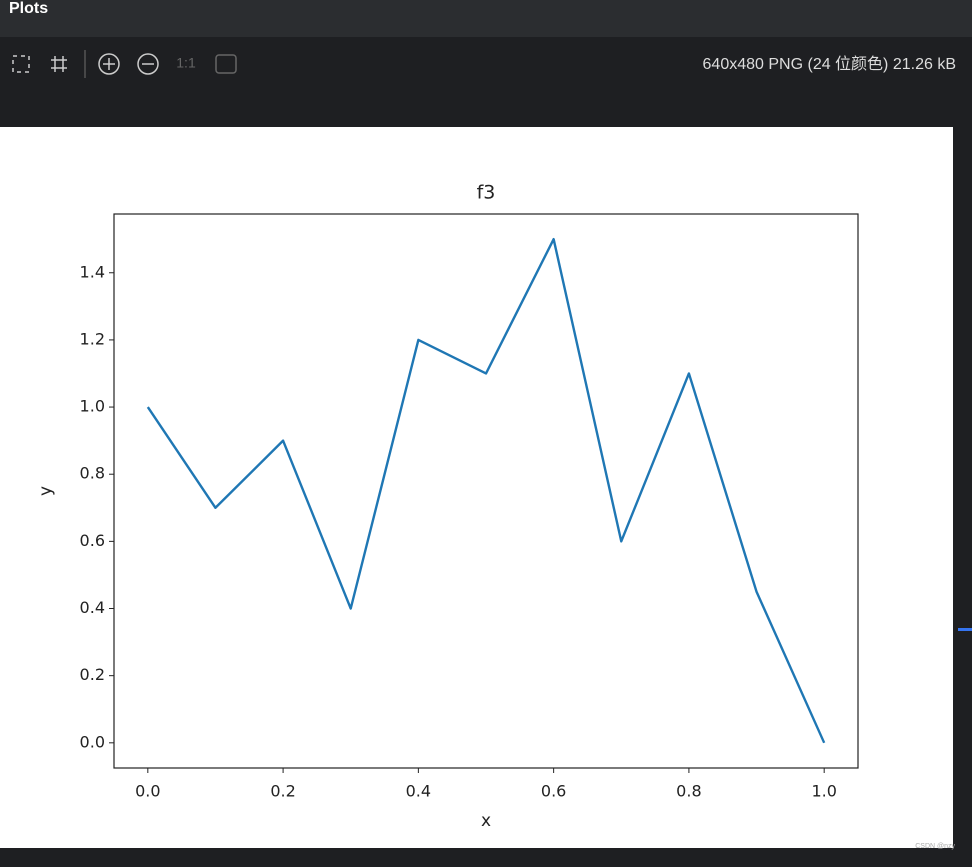 The image size is (972, 867). Describe the element at coordinates (92, 406) in the screenshot. I see `y-tick-label: 1.0` at that location.